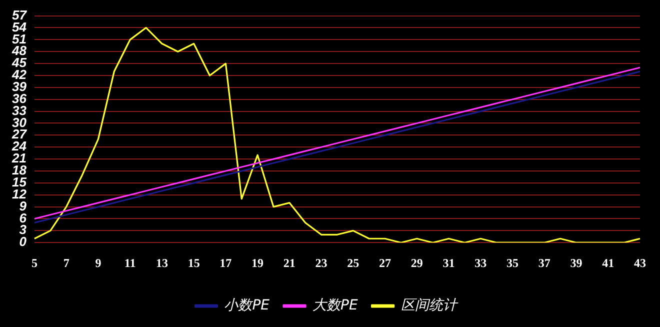 The width and height of the screenshot is (660, 327). What do you see at coordinates (385, 263) in the screenshot?
I see `x-tick-label: 27` at bounding box center [385, 263].